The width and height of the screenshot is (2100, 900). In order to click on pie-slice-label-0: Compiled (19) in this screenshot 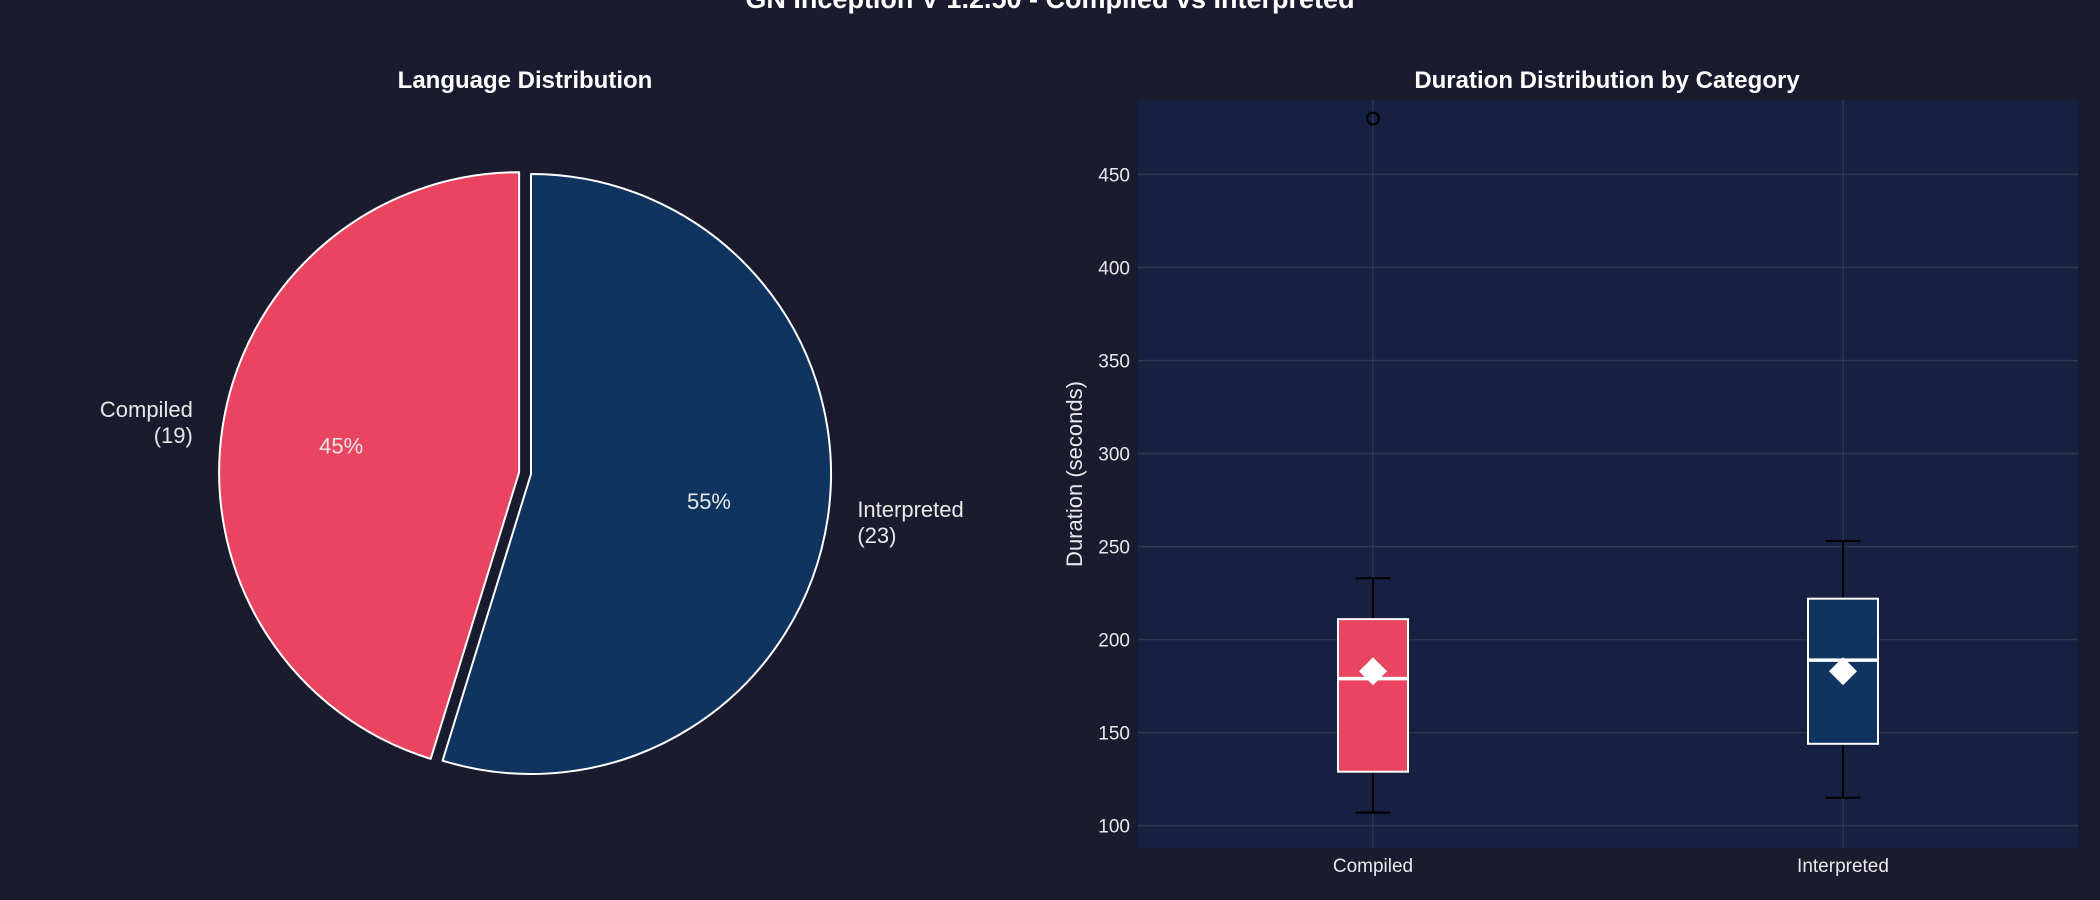, I will do `click(146, 422)`.